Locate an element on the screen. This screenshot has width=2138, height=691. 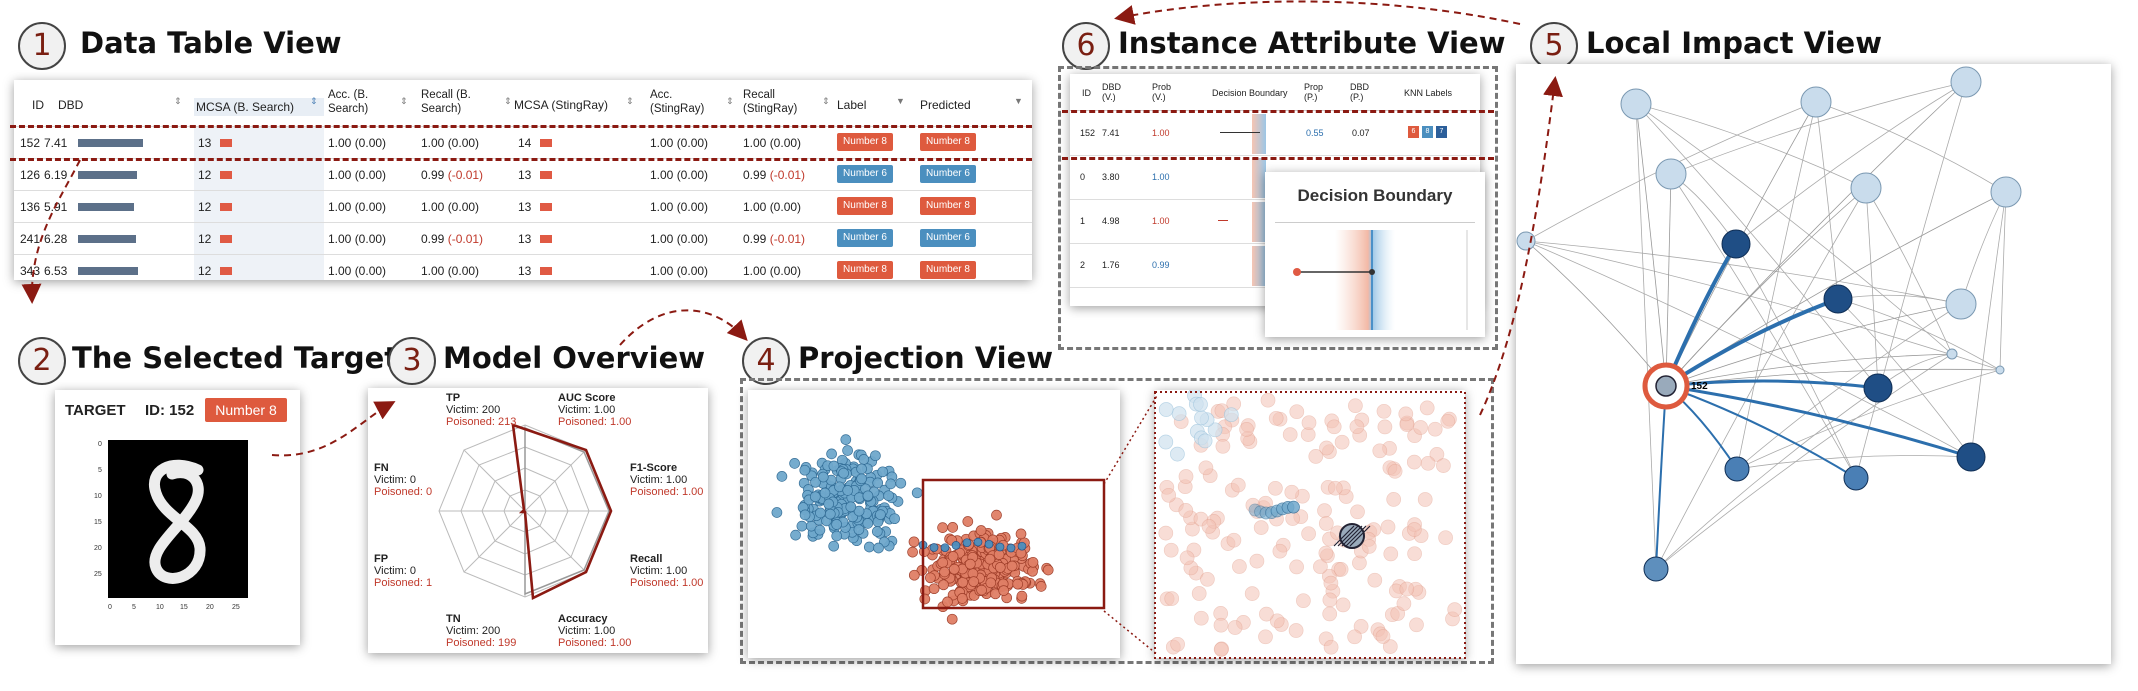
col-header-dbd: DBD is located at coordinates (71, 105).